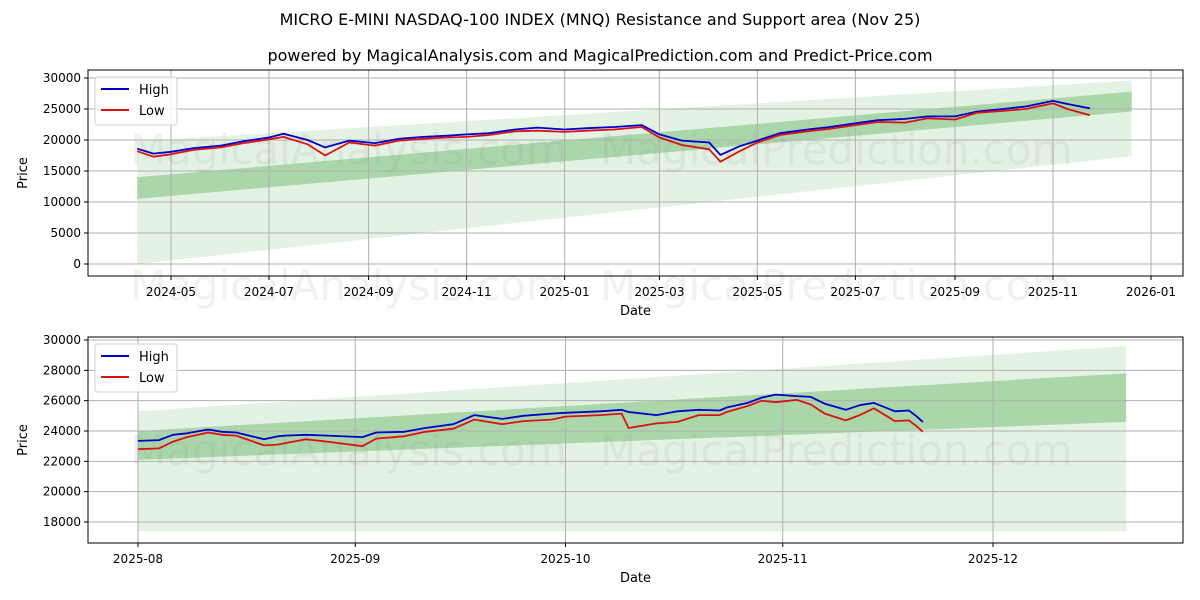 This screenshot has width=1200, height=600. Describe the element at coordinates (565, 292) in the screenshot. I see `x-tick-label: 2025-01` at that location.